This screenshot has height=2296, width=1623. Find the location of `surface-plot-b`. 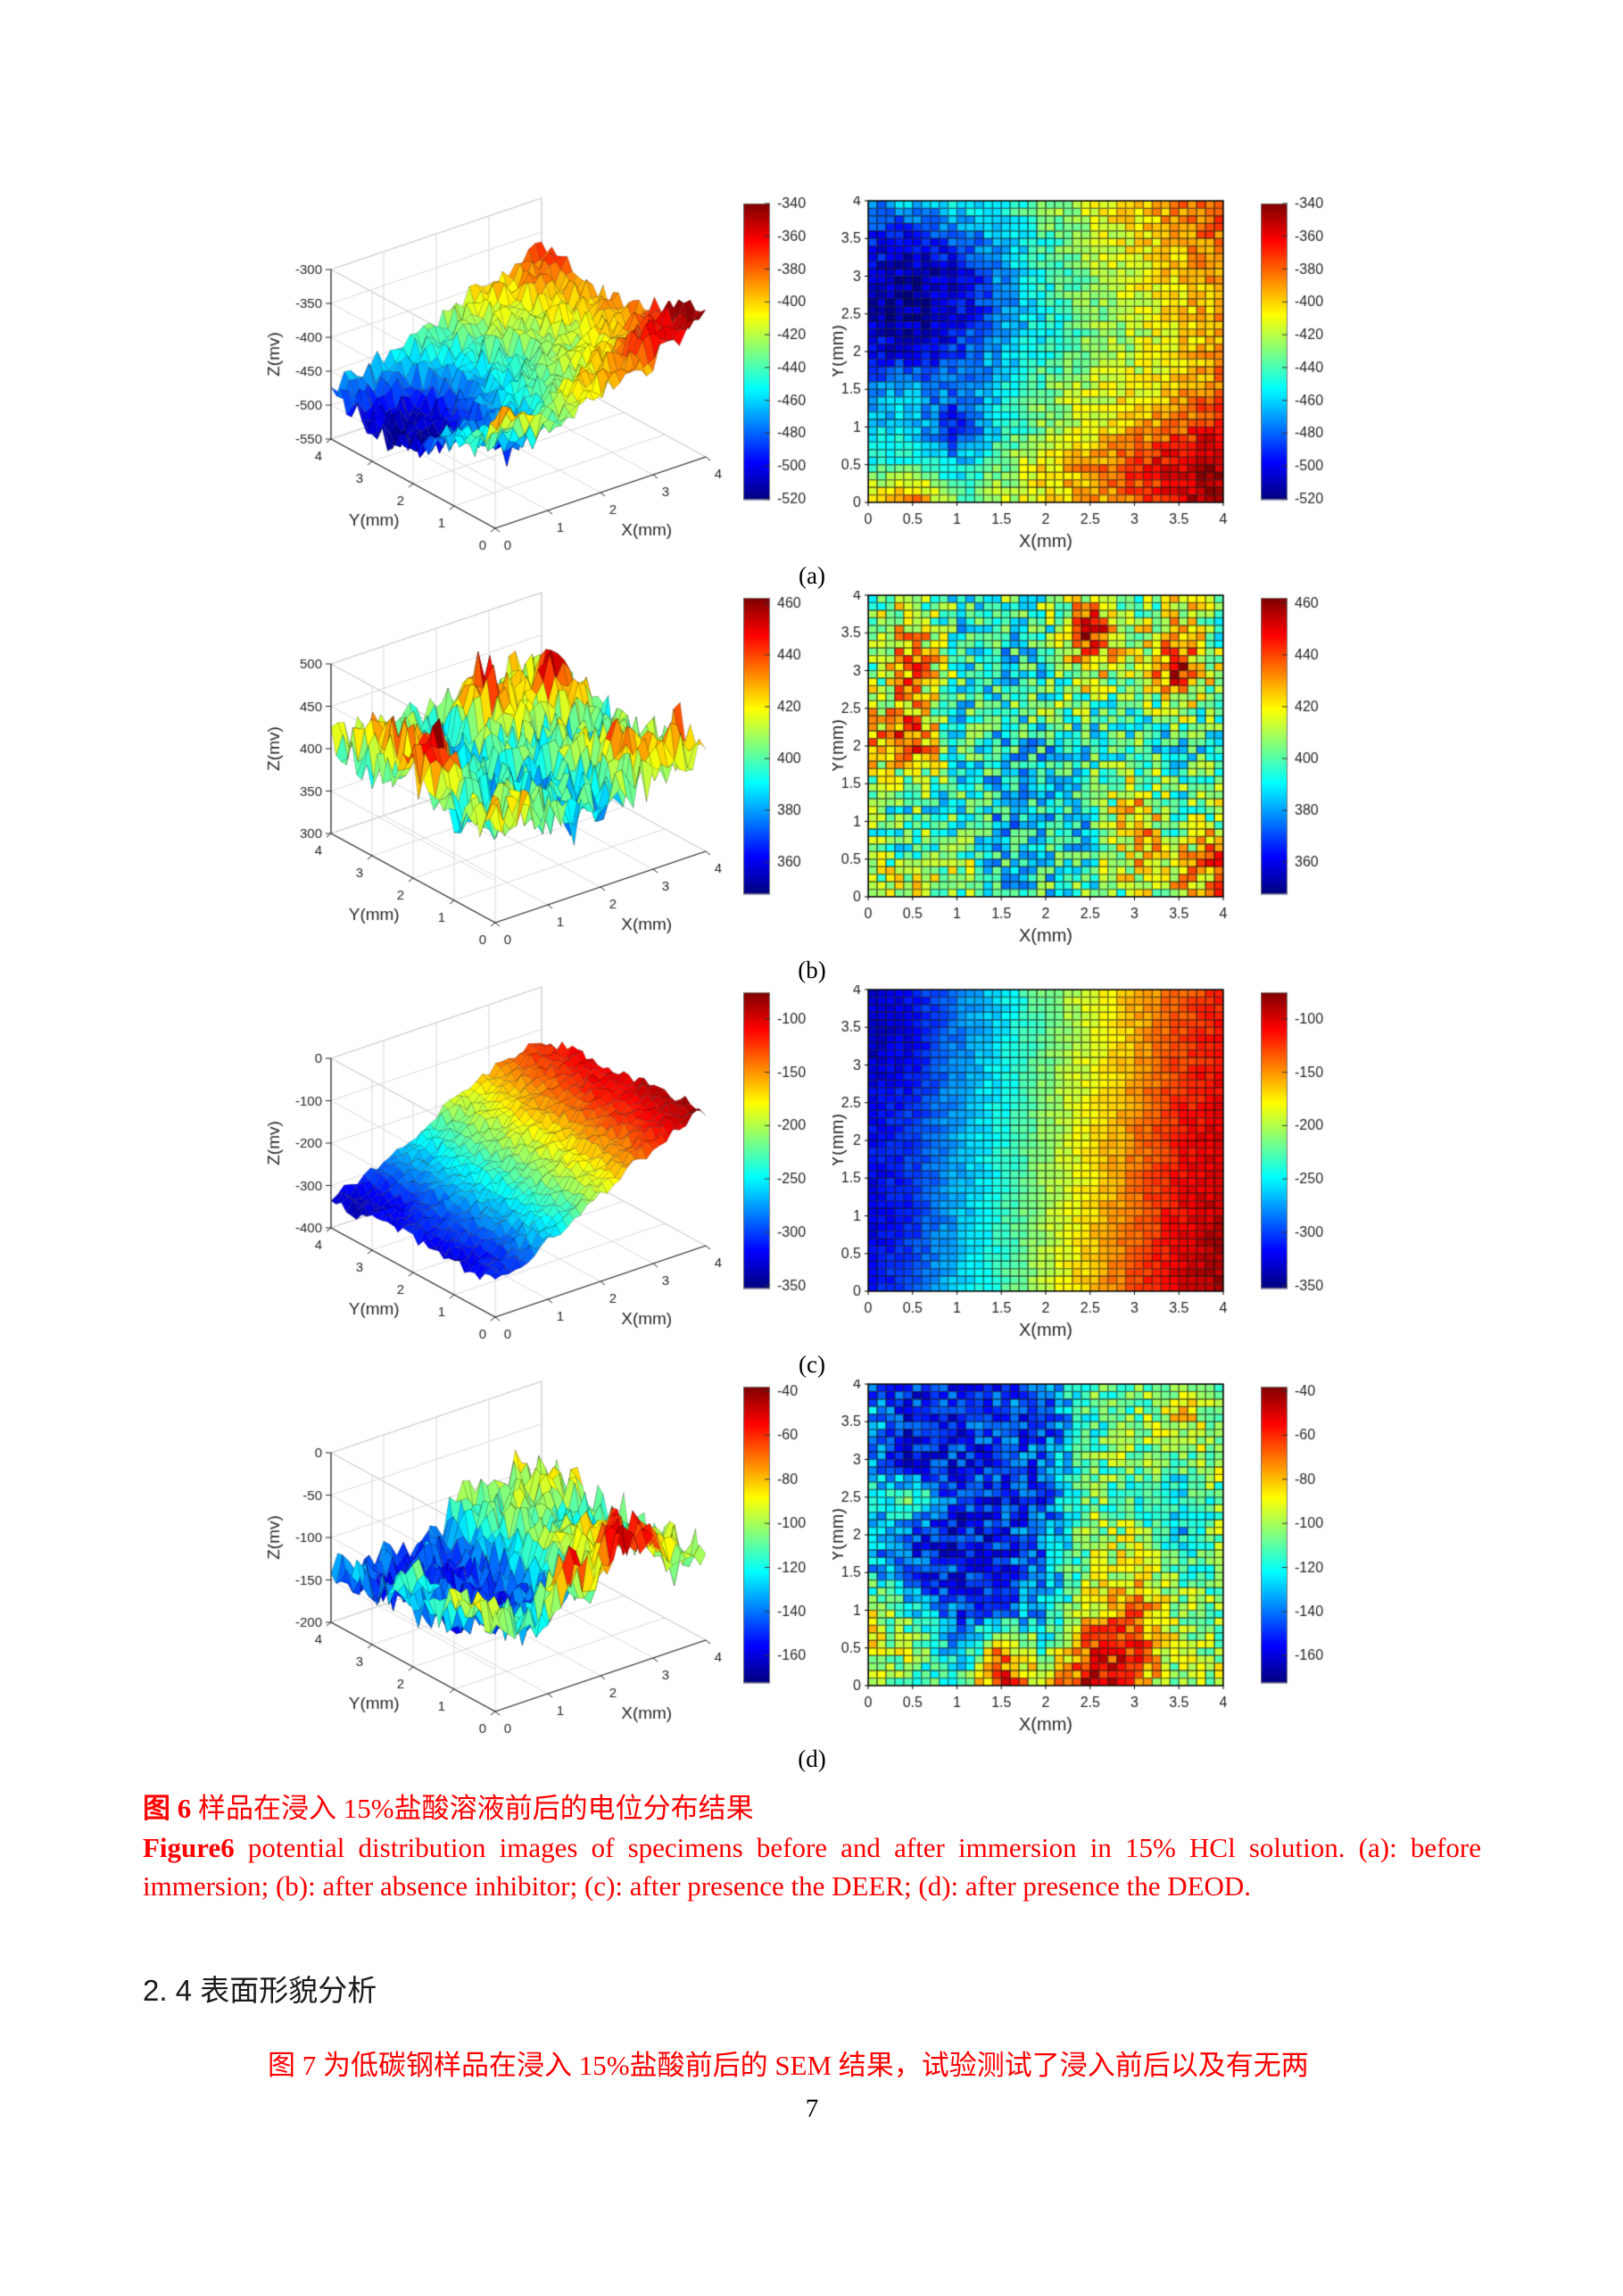

surface-plot-b is located at coordinates (468, 780).